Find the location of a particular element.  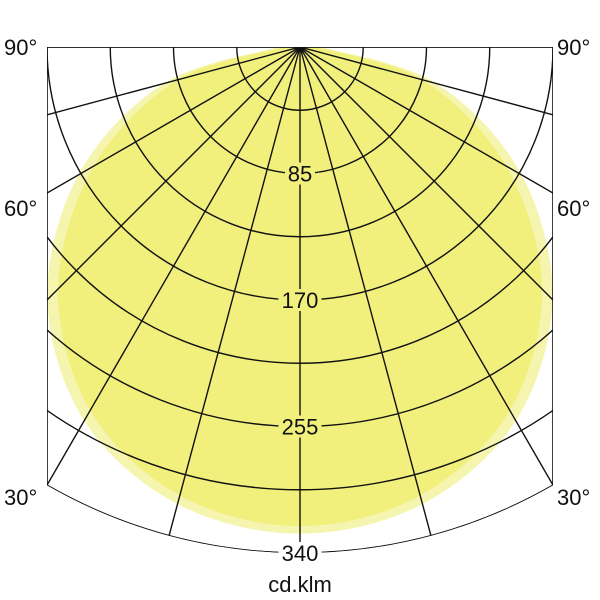

radial-tick-label: 255 is located at coordinates (300, 427).